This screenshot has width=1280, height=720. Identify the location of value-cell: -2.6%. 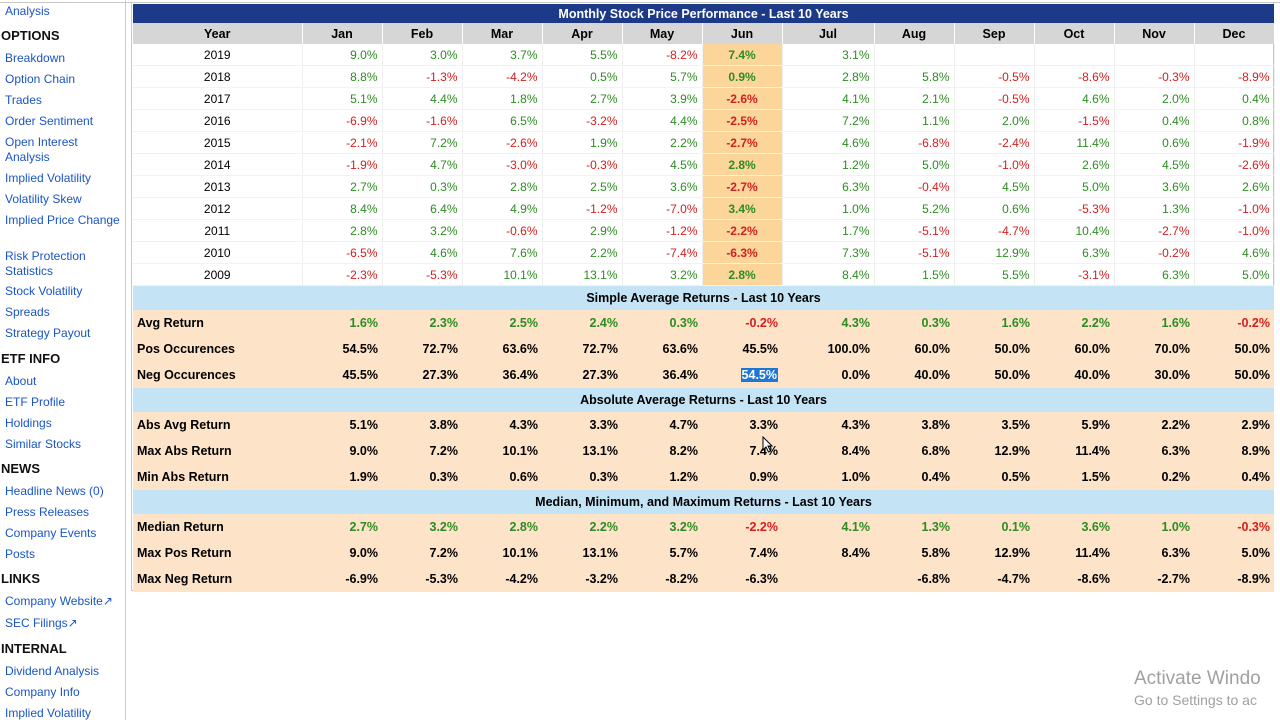
(502, 142).